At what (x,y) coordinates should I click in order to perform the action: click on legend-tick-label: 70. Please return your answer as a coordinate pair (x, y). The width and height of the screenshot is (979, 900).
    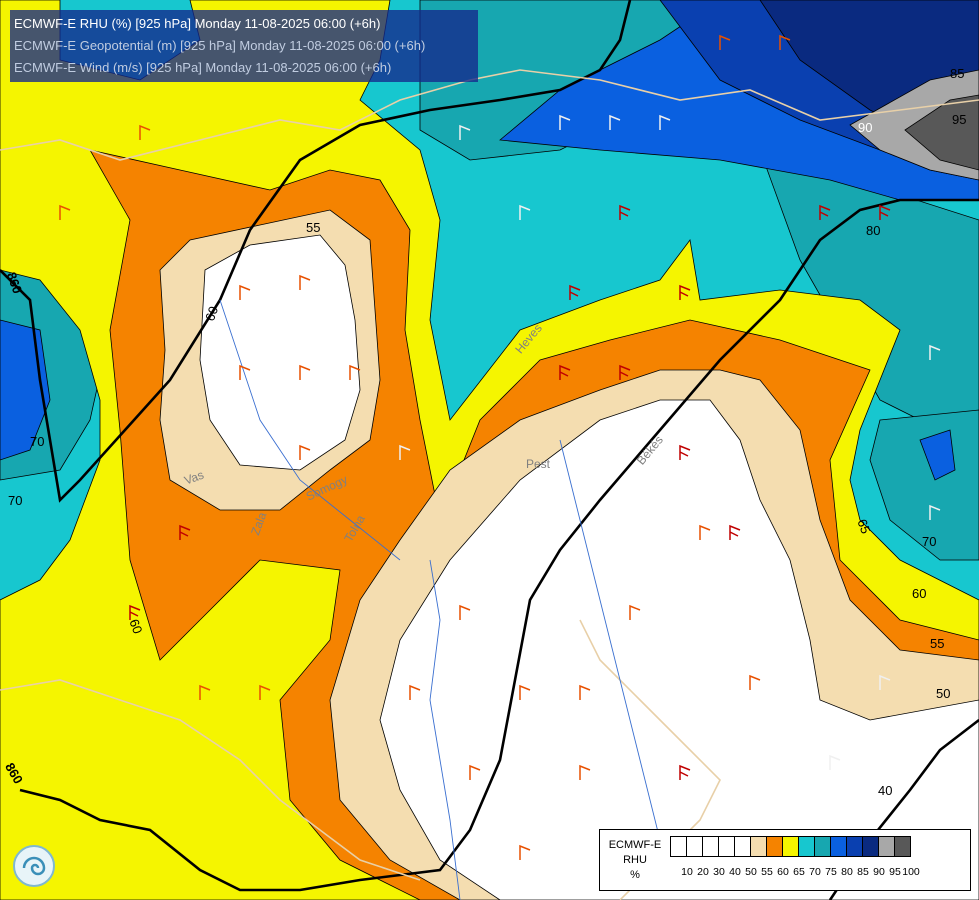
    Looking at the image, I should click on (815, 872).